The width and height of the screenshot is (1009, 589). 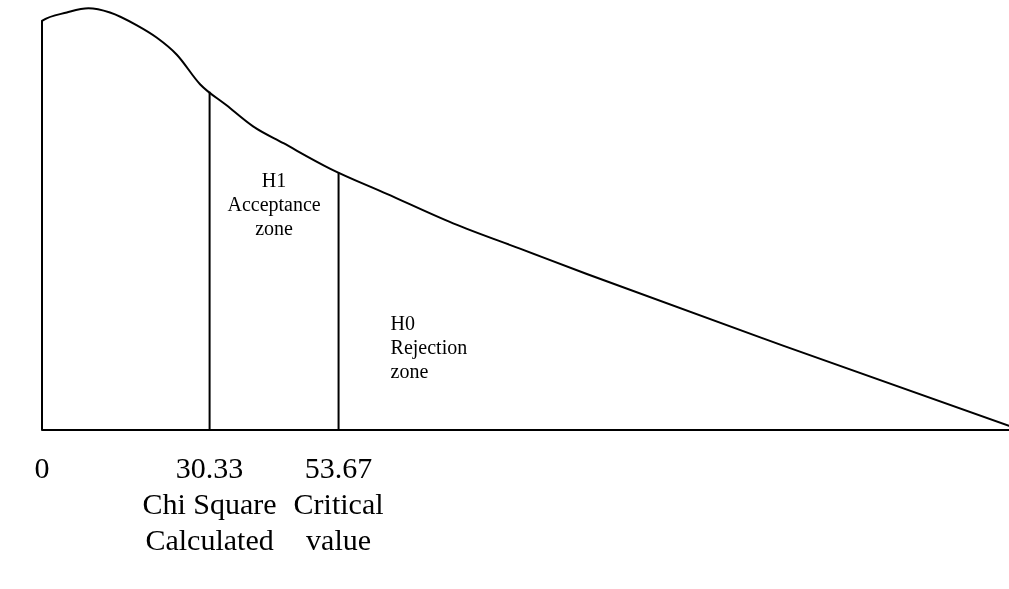 I want to click on ref-line-label: Chi Square Calculated, so click(x=209, y=521).